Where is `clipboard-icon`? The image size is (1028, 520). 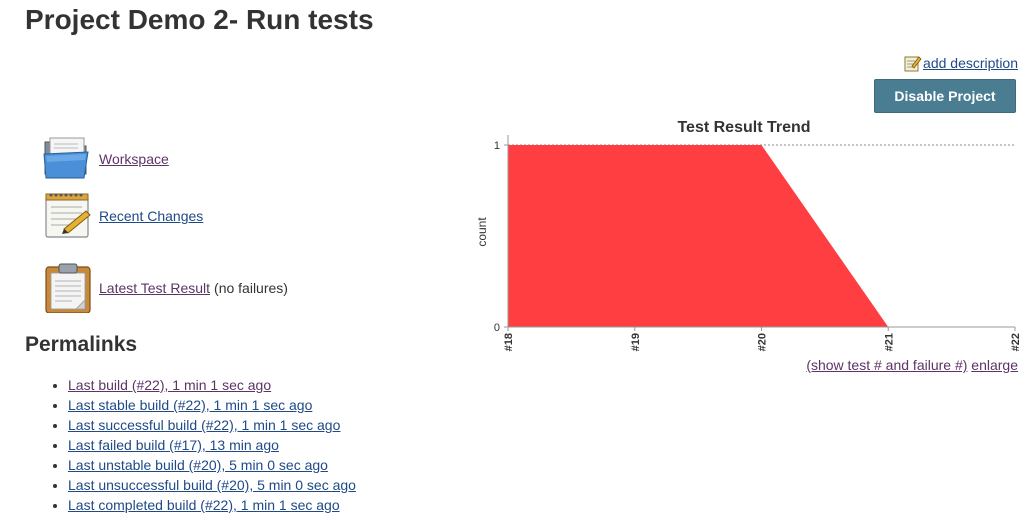 clipboard-icon is located at coordinates (68, 288).